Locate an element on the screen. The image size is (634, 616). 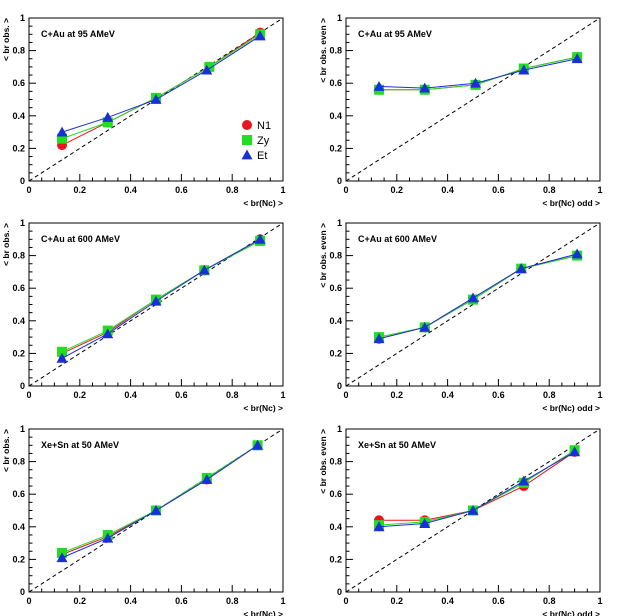
panel-title: C+Au at 95 AMeV is located at coordinates (395, 34).